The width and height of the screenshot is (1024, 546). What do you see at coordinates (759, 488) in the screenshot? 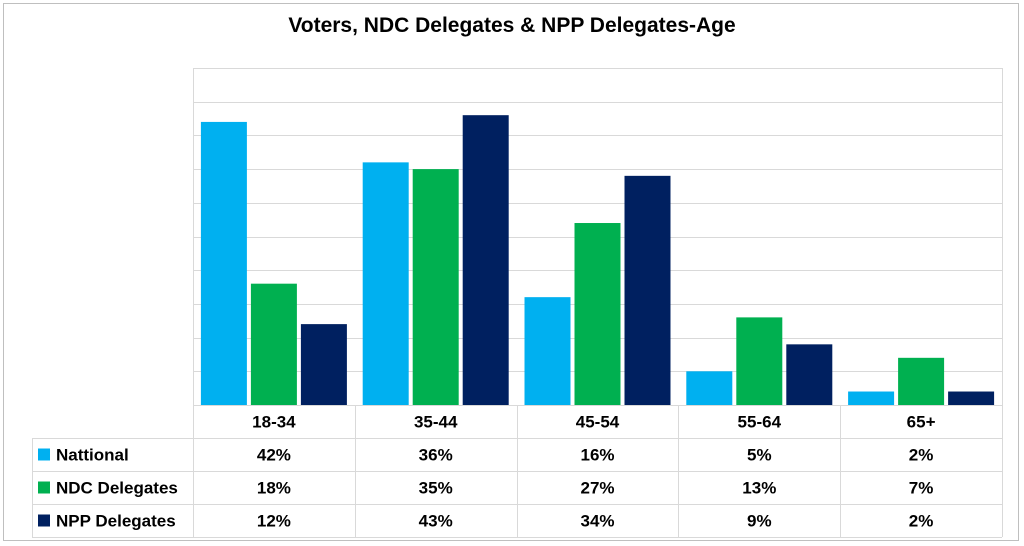
I see `data-value: 13%` at bounding box center [759, 488].